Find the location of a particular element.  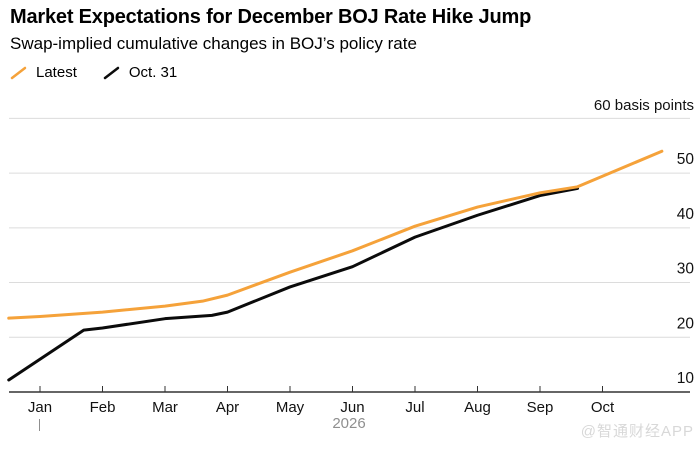

oct31-series-swatch-icon is located at coordinates (111, 72).